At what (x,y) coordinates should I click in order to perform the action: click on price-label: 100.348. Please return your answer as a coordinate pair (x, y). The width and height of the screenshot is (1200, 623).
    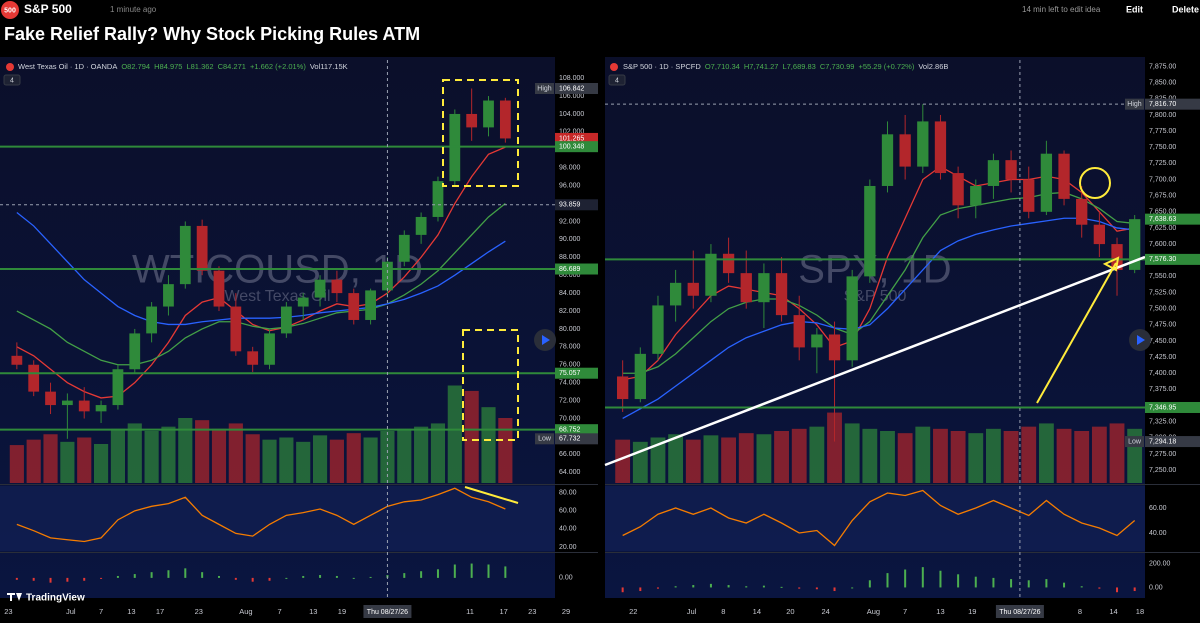
    Looking at the image, I should click on (571, 147).